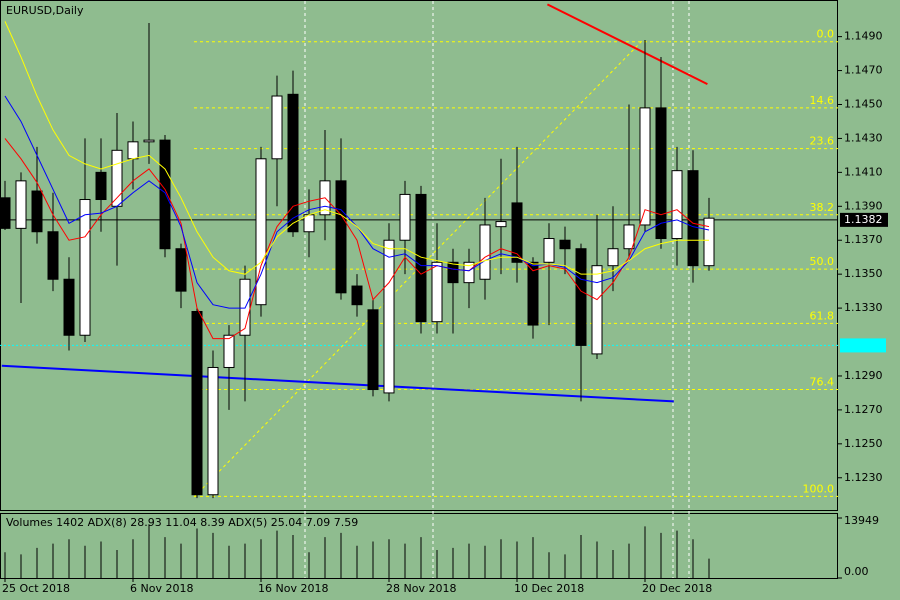  What do you see at coordinates (822, 261) in the screenshot?
I see `fib-label: 50.0` at bounding box center [822, 261].